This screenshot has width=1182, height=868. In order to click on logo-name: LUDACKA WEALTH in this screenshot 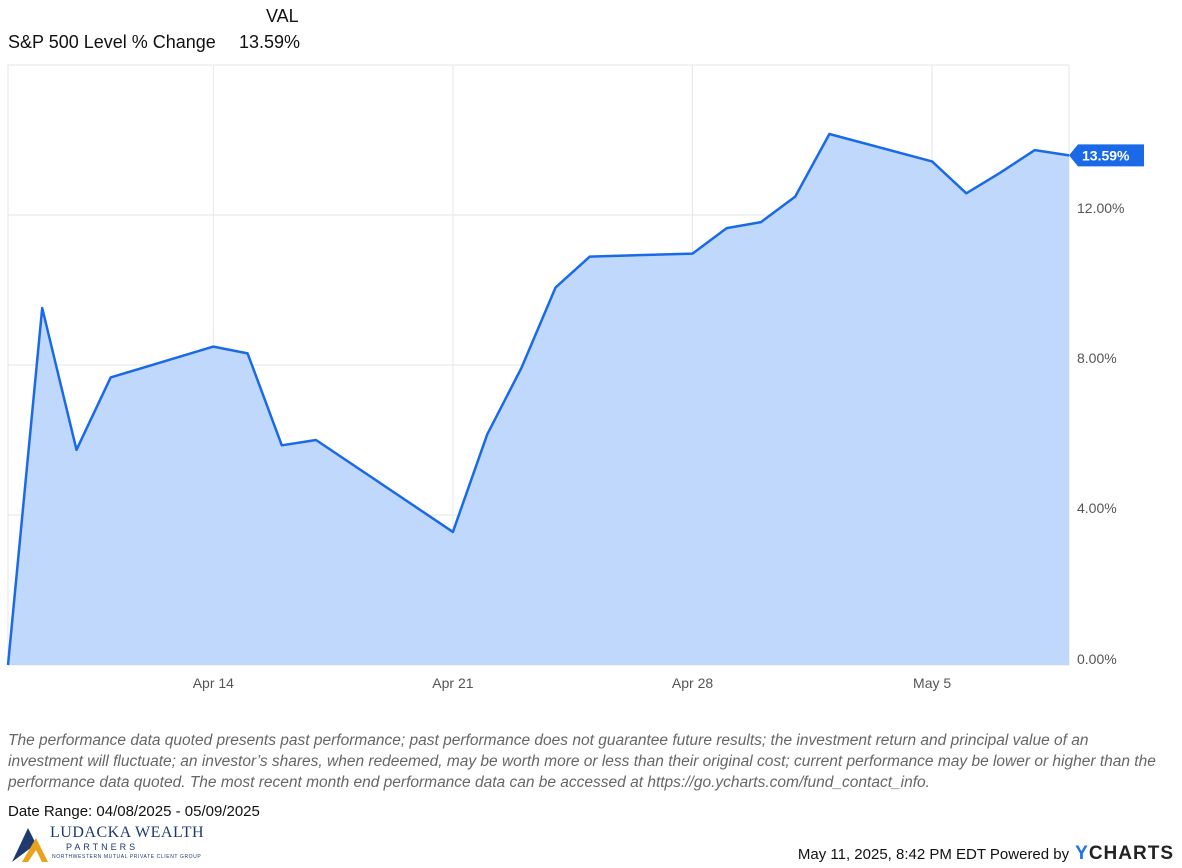, I will do `click(127, 832)`.